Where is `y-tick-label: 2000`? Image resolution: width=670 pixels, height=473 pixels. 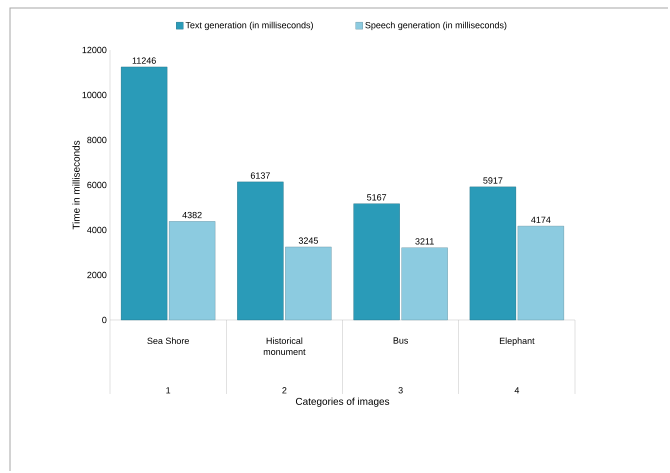
y-tick-label: 2000 is located at coordinates (96, 275).